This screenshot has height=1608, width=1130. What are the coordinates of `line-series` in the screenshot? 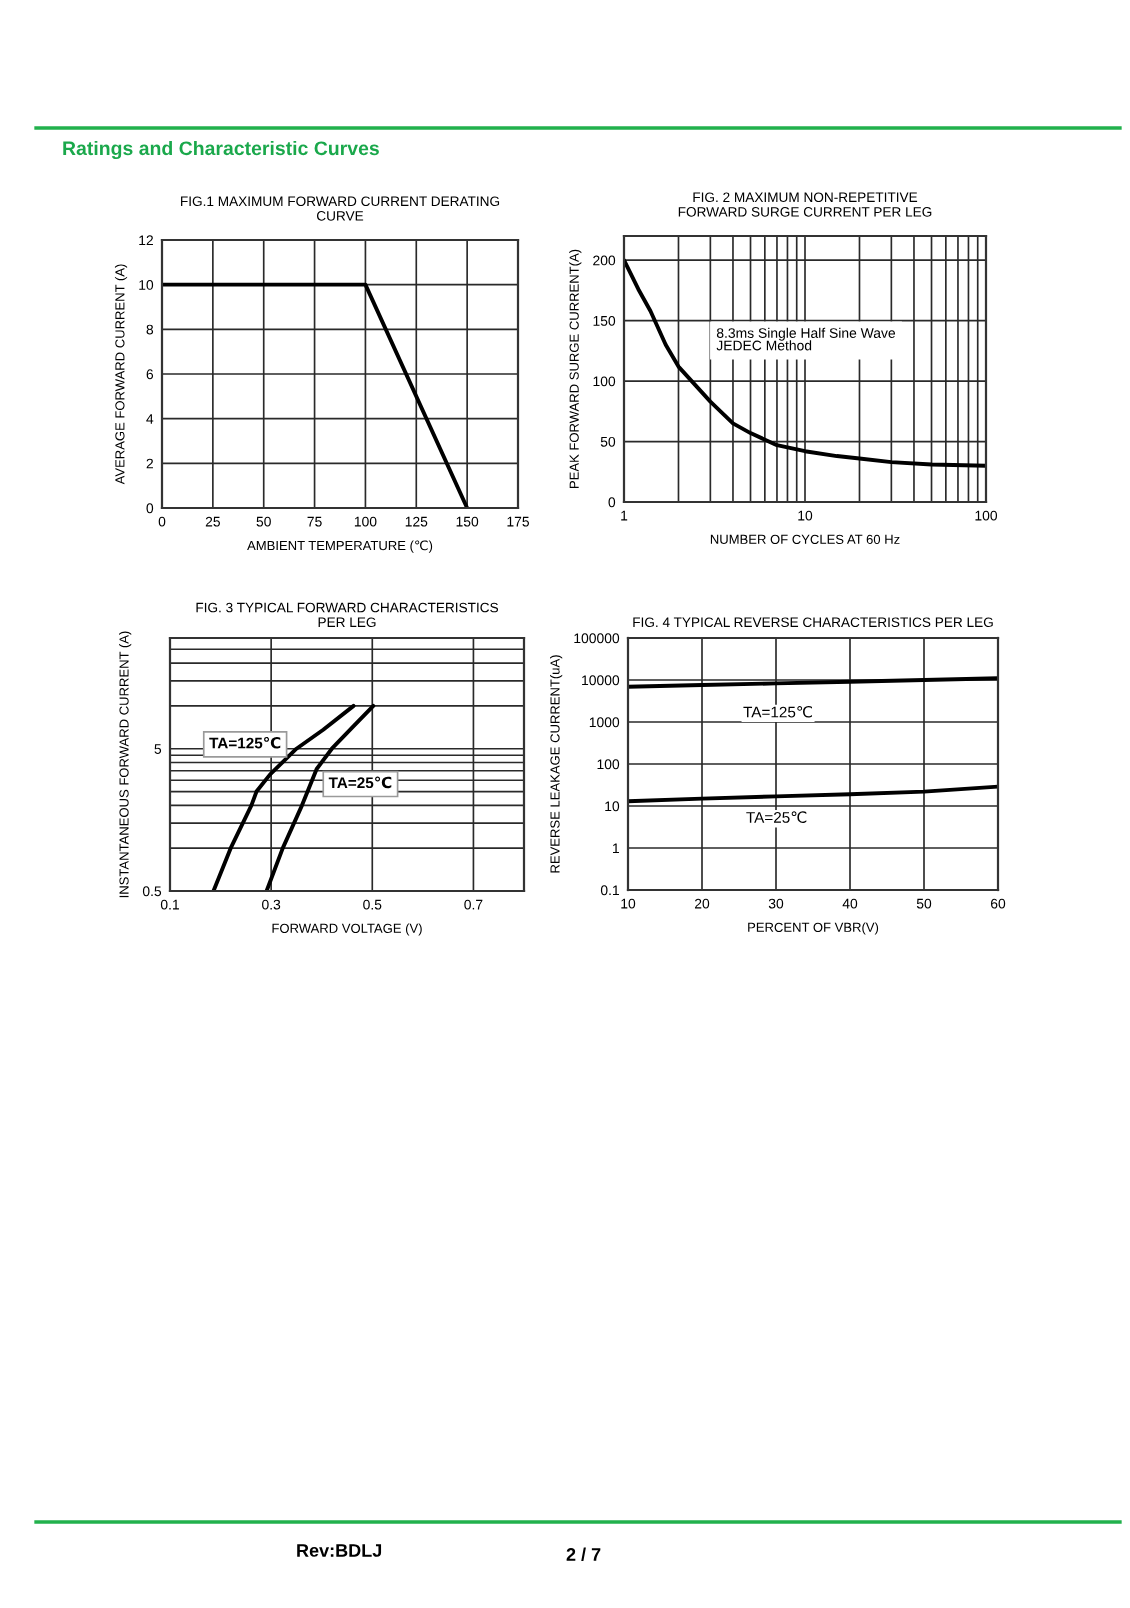 It's located at (813, 794).